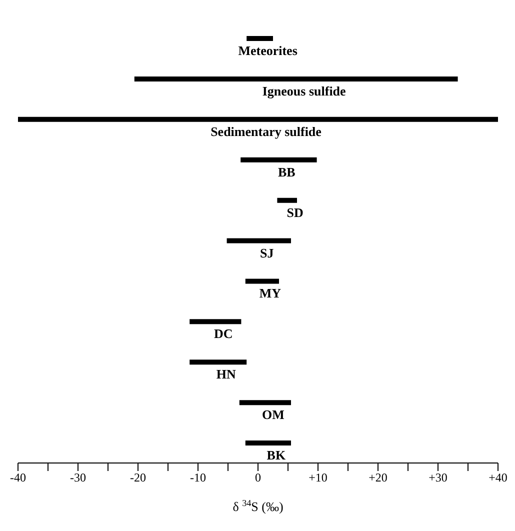 The height and width of the screenshot is (531, 515). Describe the element at coordinates (273, 414) in the screenshot. I see `y-tick-label: OM` at that location.